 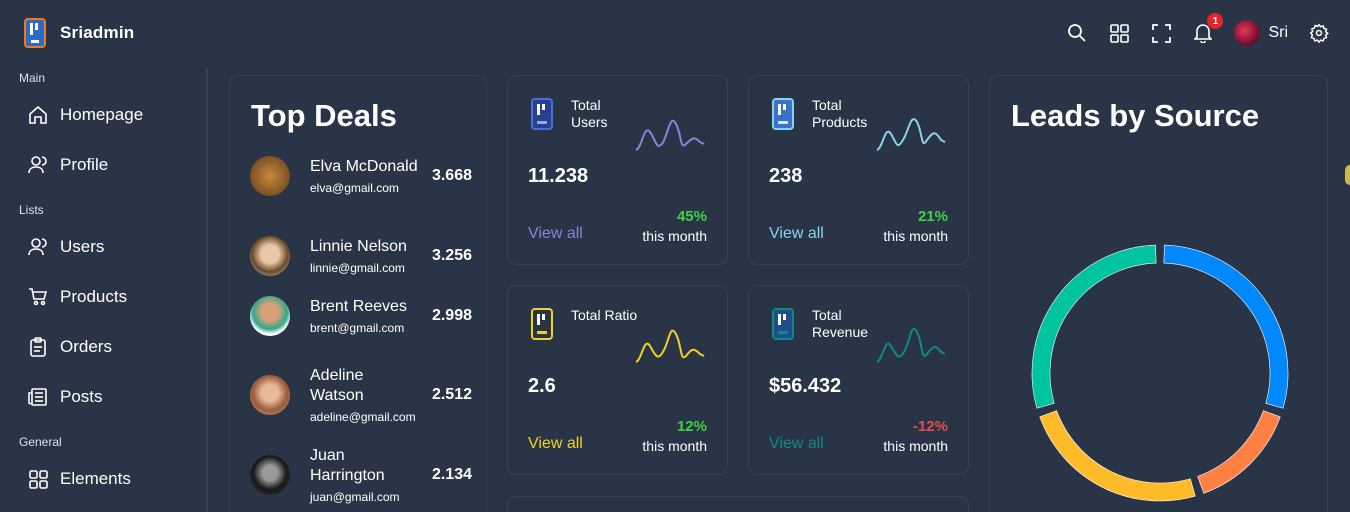 What do you see at coordinates (542, 386) in the screenshot?
I see `card-value: 2.6` at bounding box center [542, 386].